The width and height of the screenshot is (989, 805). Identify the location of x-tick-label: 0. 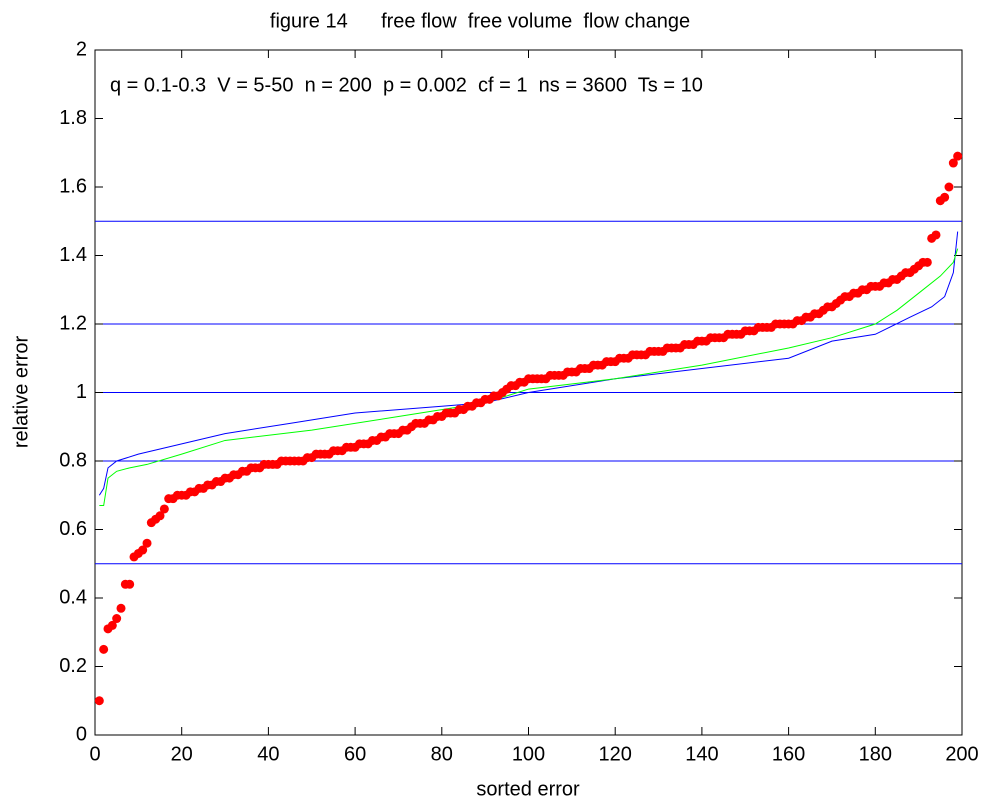
(94, 754).